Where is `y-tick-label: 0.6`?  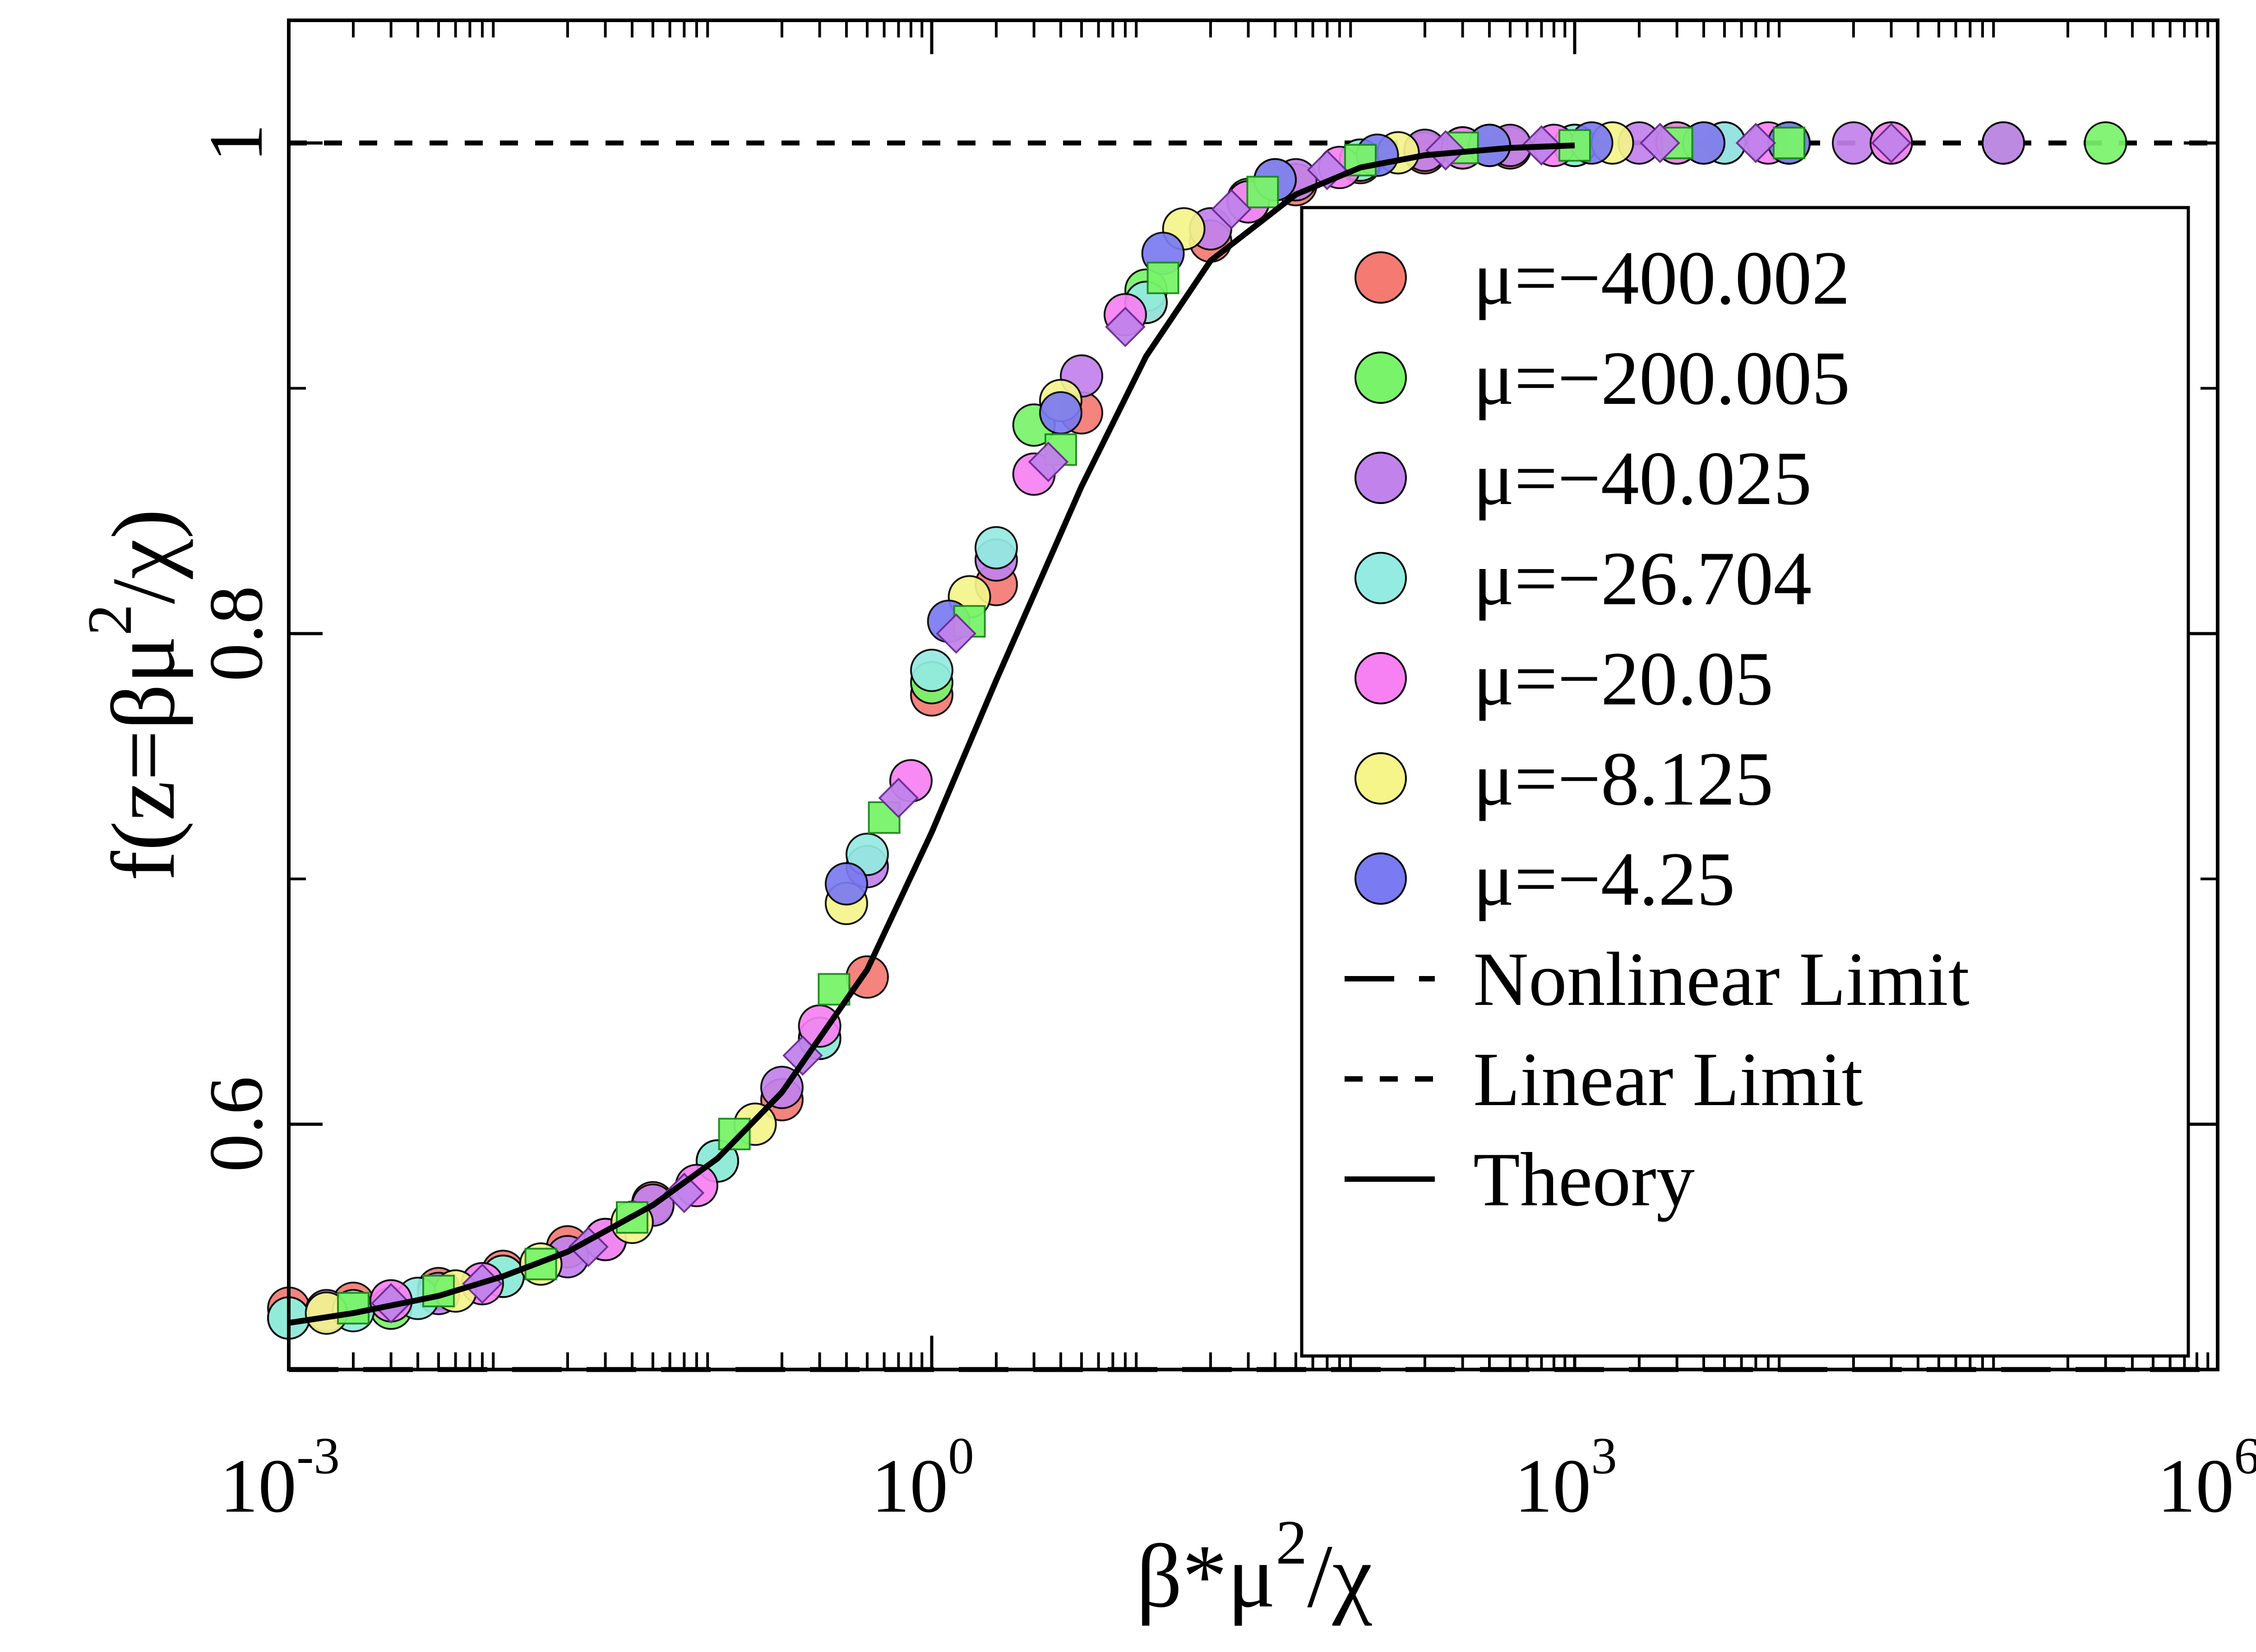 y-tick-label: 0.6 is located at coordinates (236, 1124).